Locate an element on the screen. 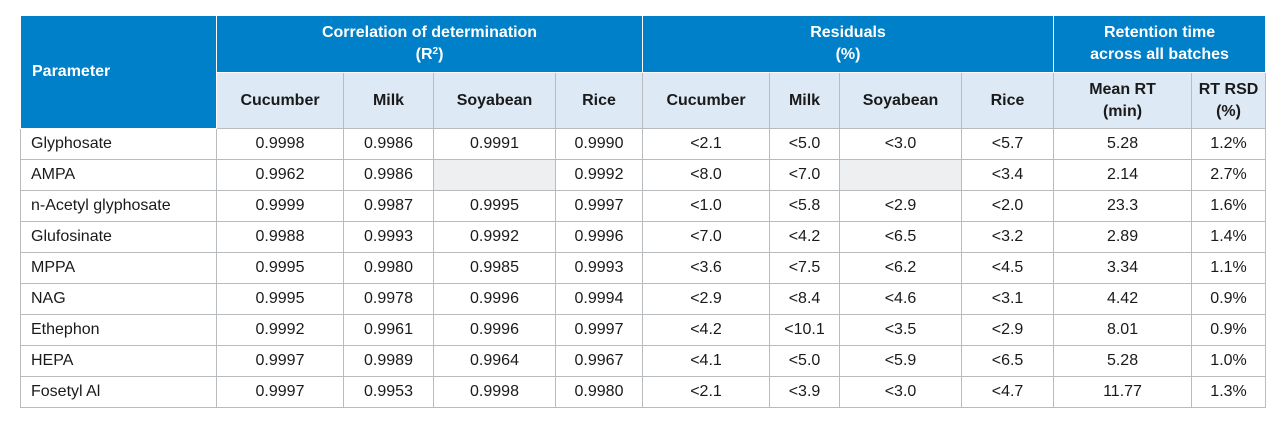  table-cell: 1.6% is located at coordinates (1229, 206).